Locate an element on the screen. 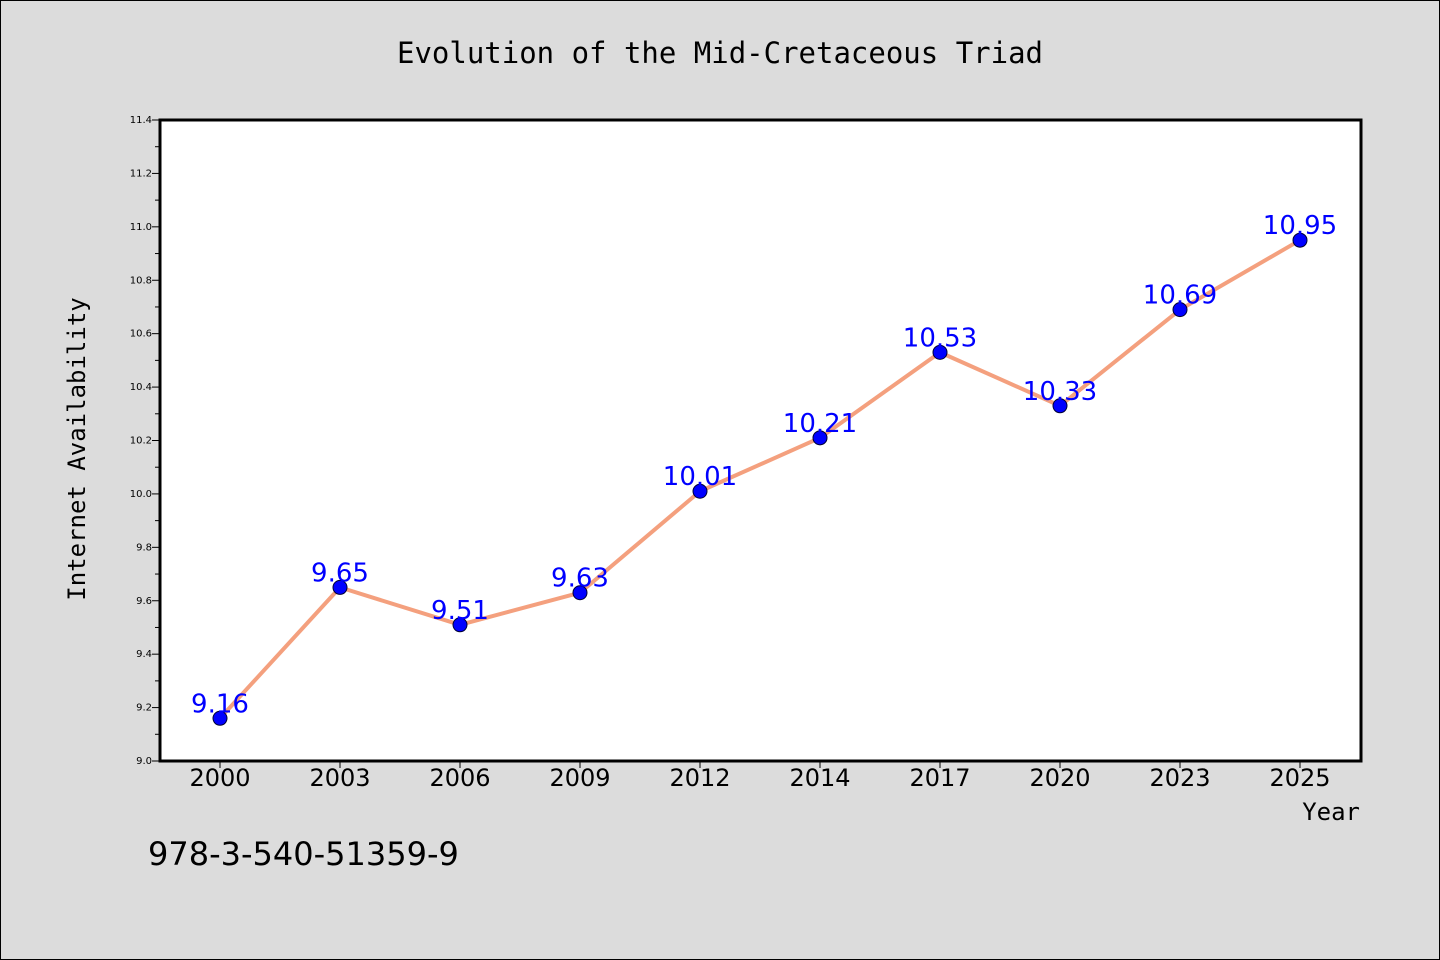 The height and width of the screenshot is (960, 1440). x-tick-label: 2003 is located at coordinates (339, 778).